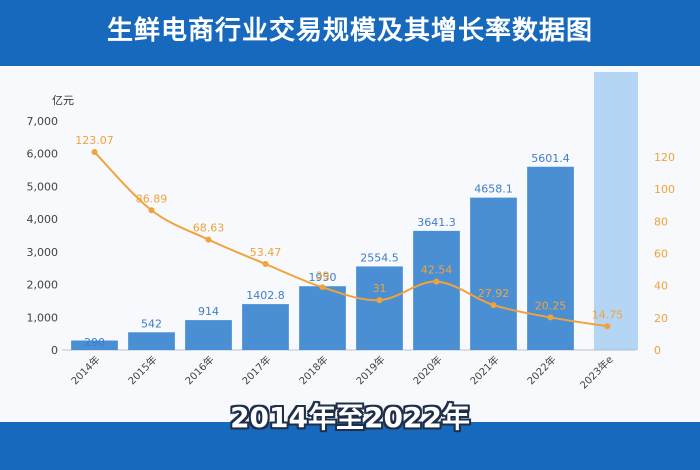 The width and height of the screenshot is (700, 470). Describe the element at coordinates (608, 314) in the screenshot. I see `line-value-label: 14.75` at that location.